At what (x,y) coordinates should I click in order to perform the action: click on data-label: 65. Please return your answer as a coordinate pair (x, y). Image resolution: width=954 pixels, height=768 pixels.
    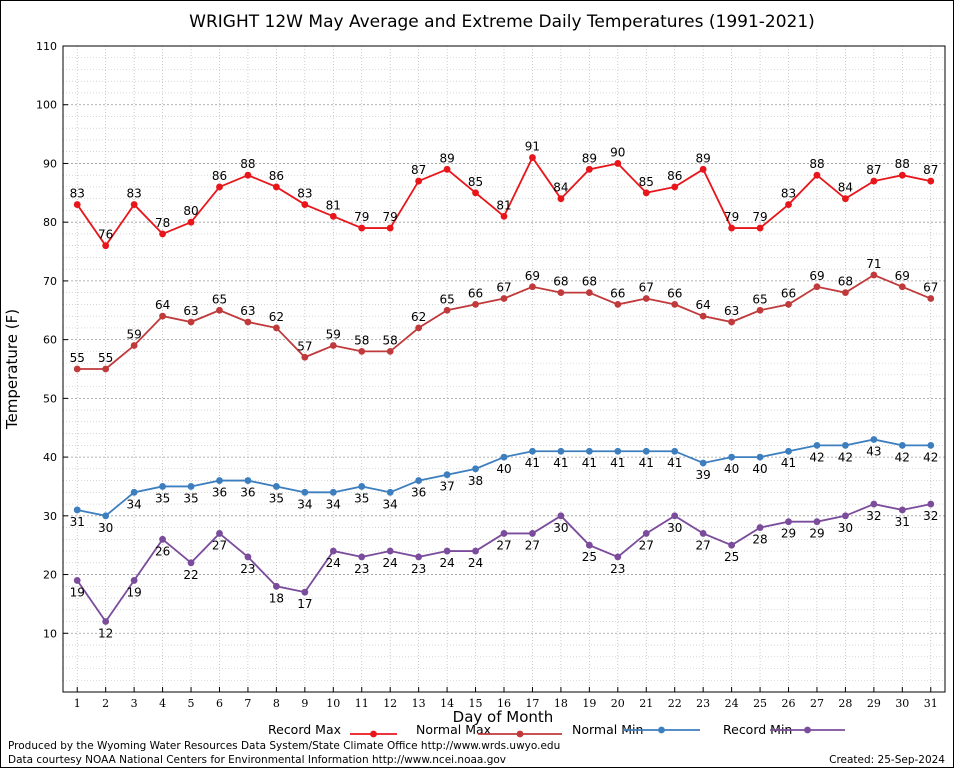
    Looking at the image, I should click on (219, 299).